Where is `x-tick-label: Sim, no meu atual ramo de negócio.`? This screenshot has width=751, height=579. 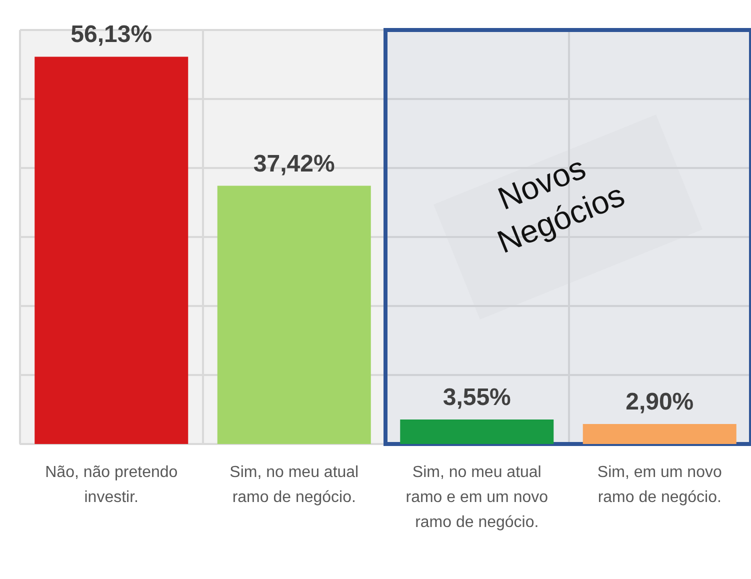
x-tick-label: Sim, no meu atual ramo de negócio. is located at coordinates (294, 485).